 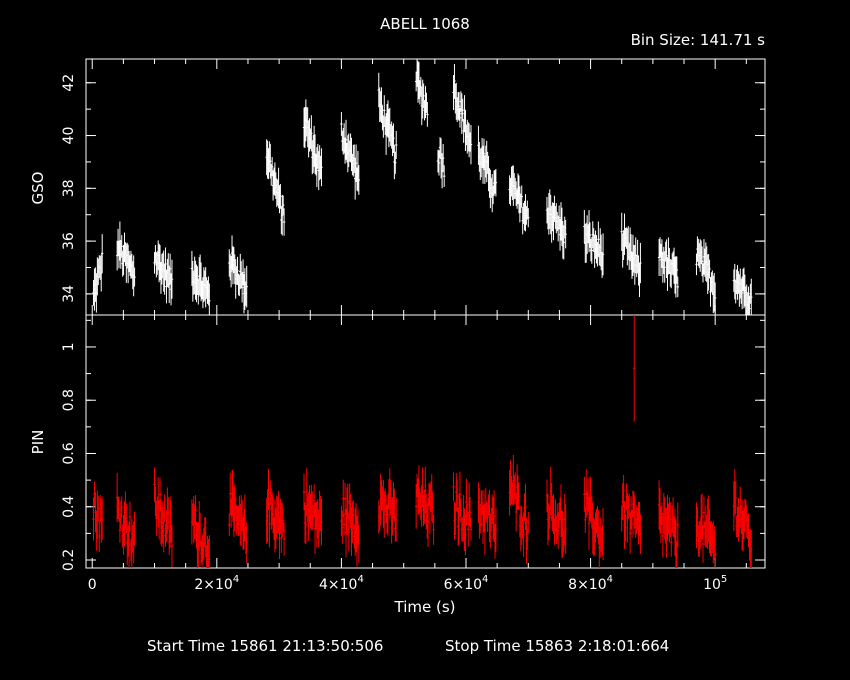 I want to click on y-tick-label: 42, so click(x=69, y=83).